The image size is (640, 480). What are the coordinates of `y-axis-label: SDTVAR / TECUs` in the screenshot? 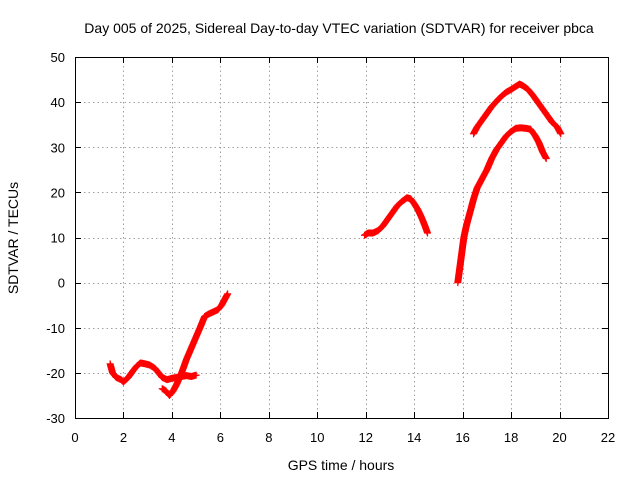 It's located at (13, 238).